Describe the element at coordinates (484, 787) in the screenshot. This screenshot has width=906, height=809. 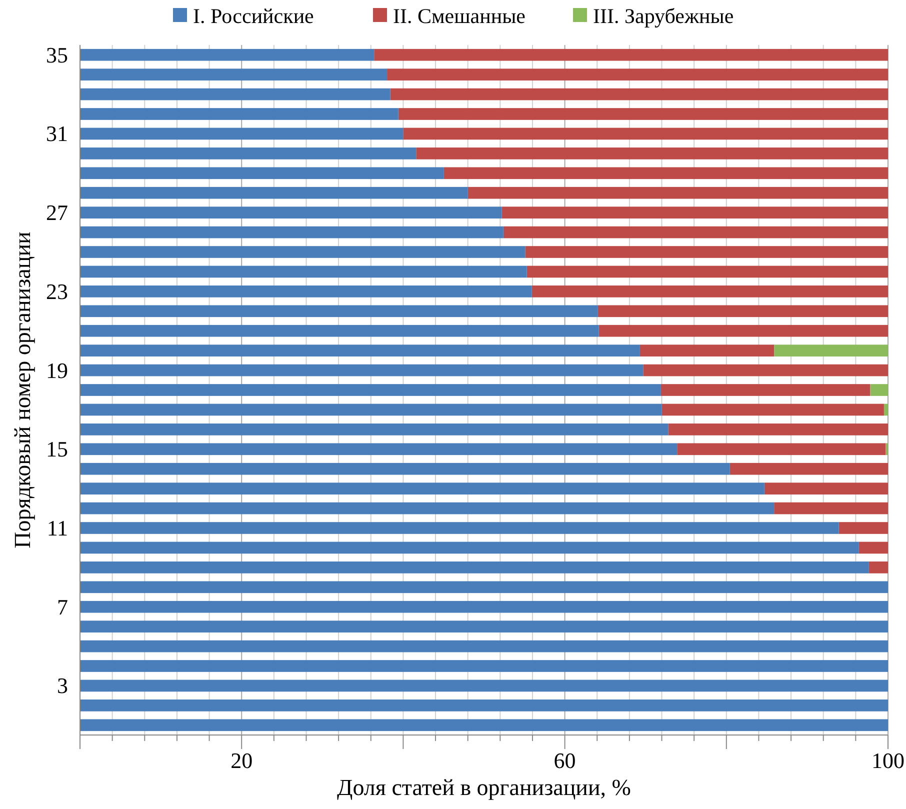
I see `x-axis-title: Доля статей в организации, %` at that location.